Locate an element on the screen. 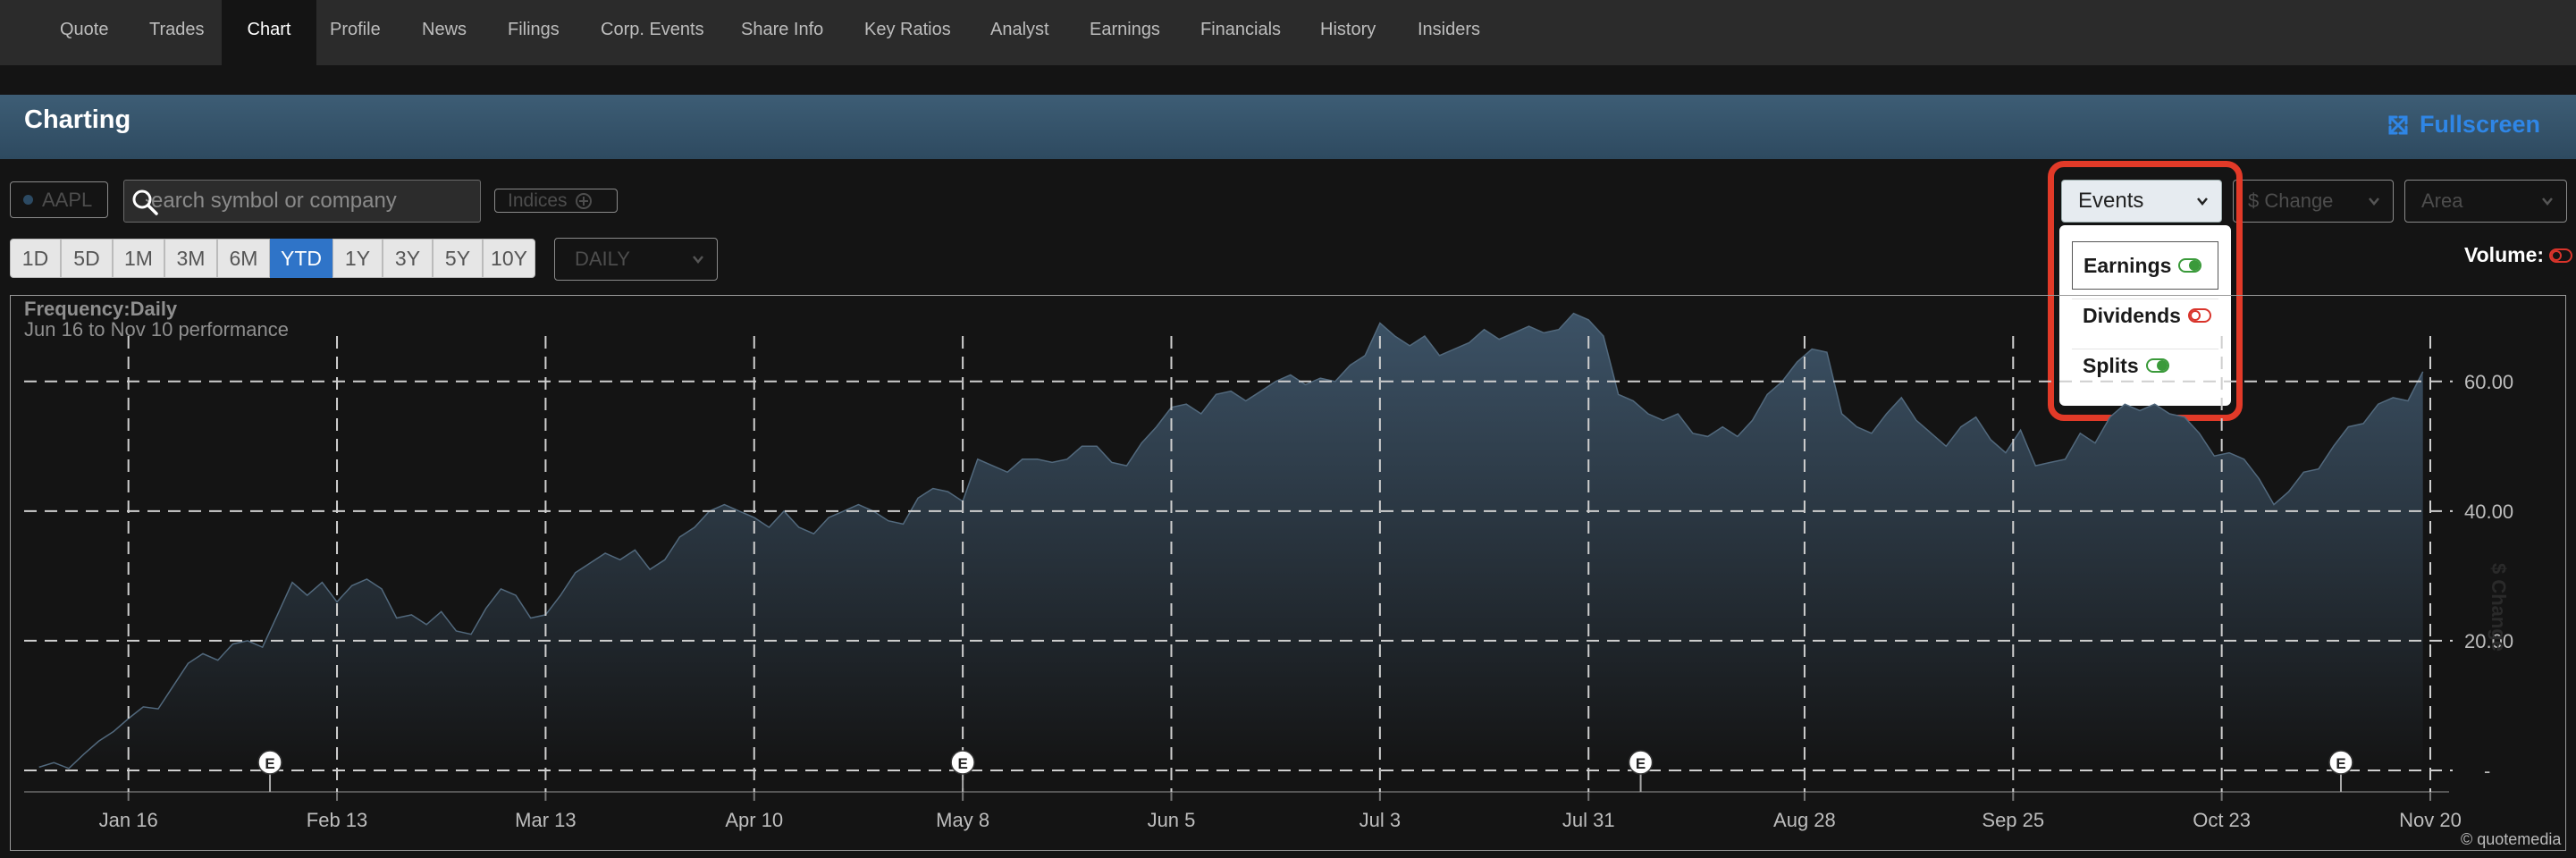 This screenshot has height=858, width=2576. tab-chart: Chart is located at coordinates (269, 33).